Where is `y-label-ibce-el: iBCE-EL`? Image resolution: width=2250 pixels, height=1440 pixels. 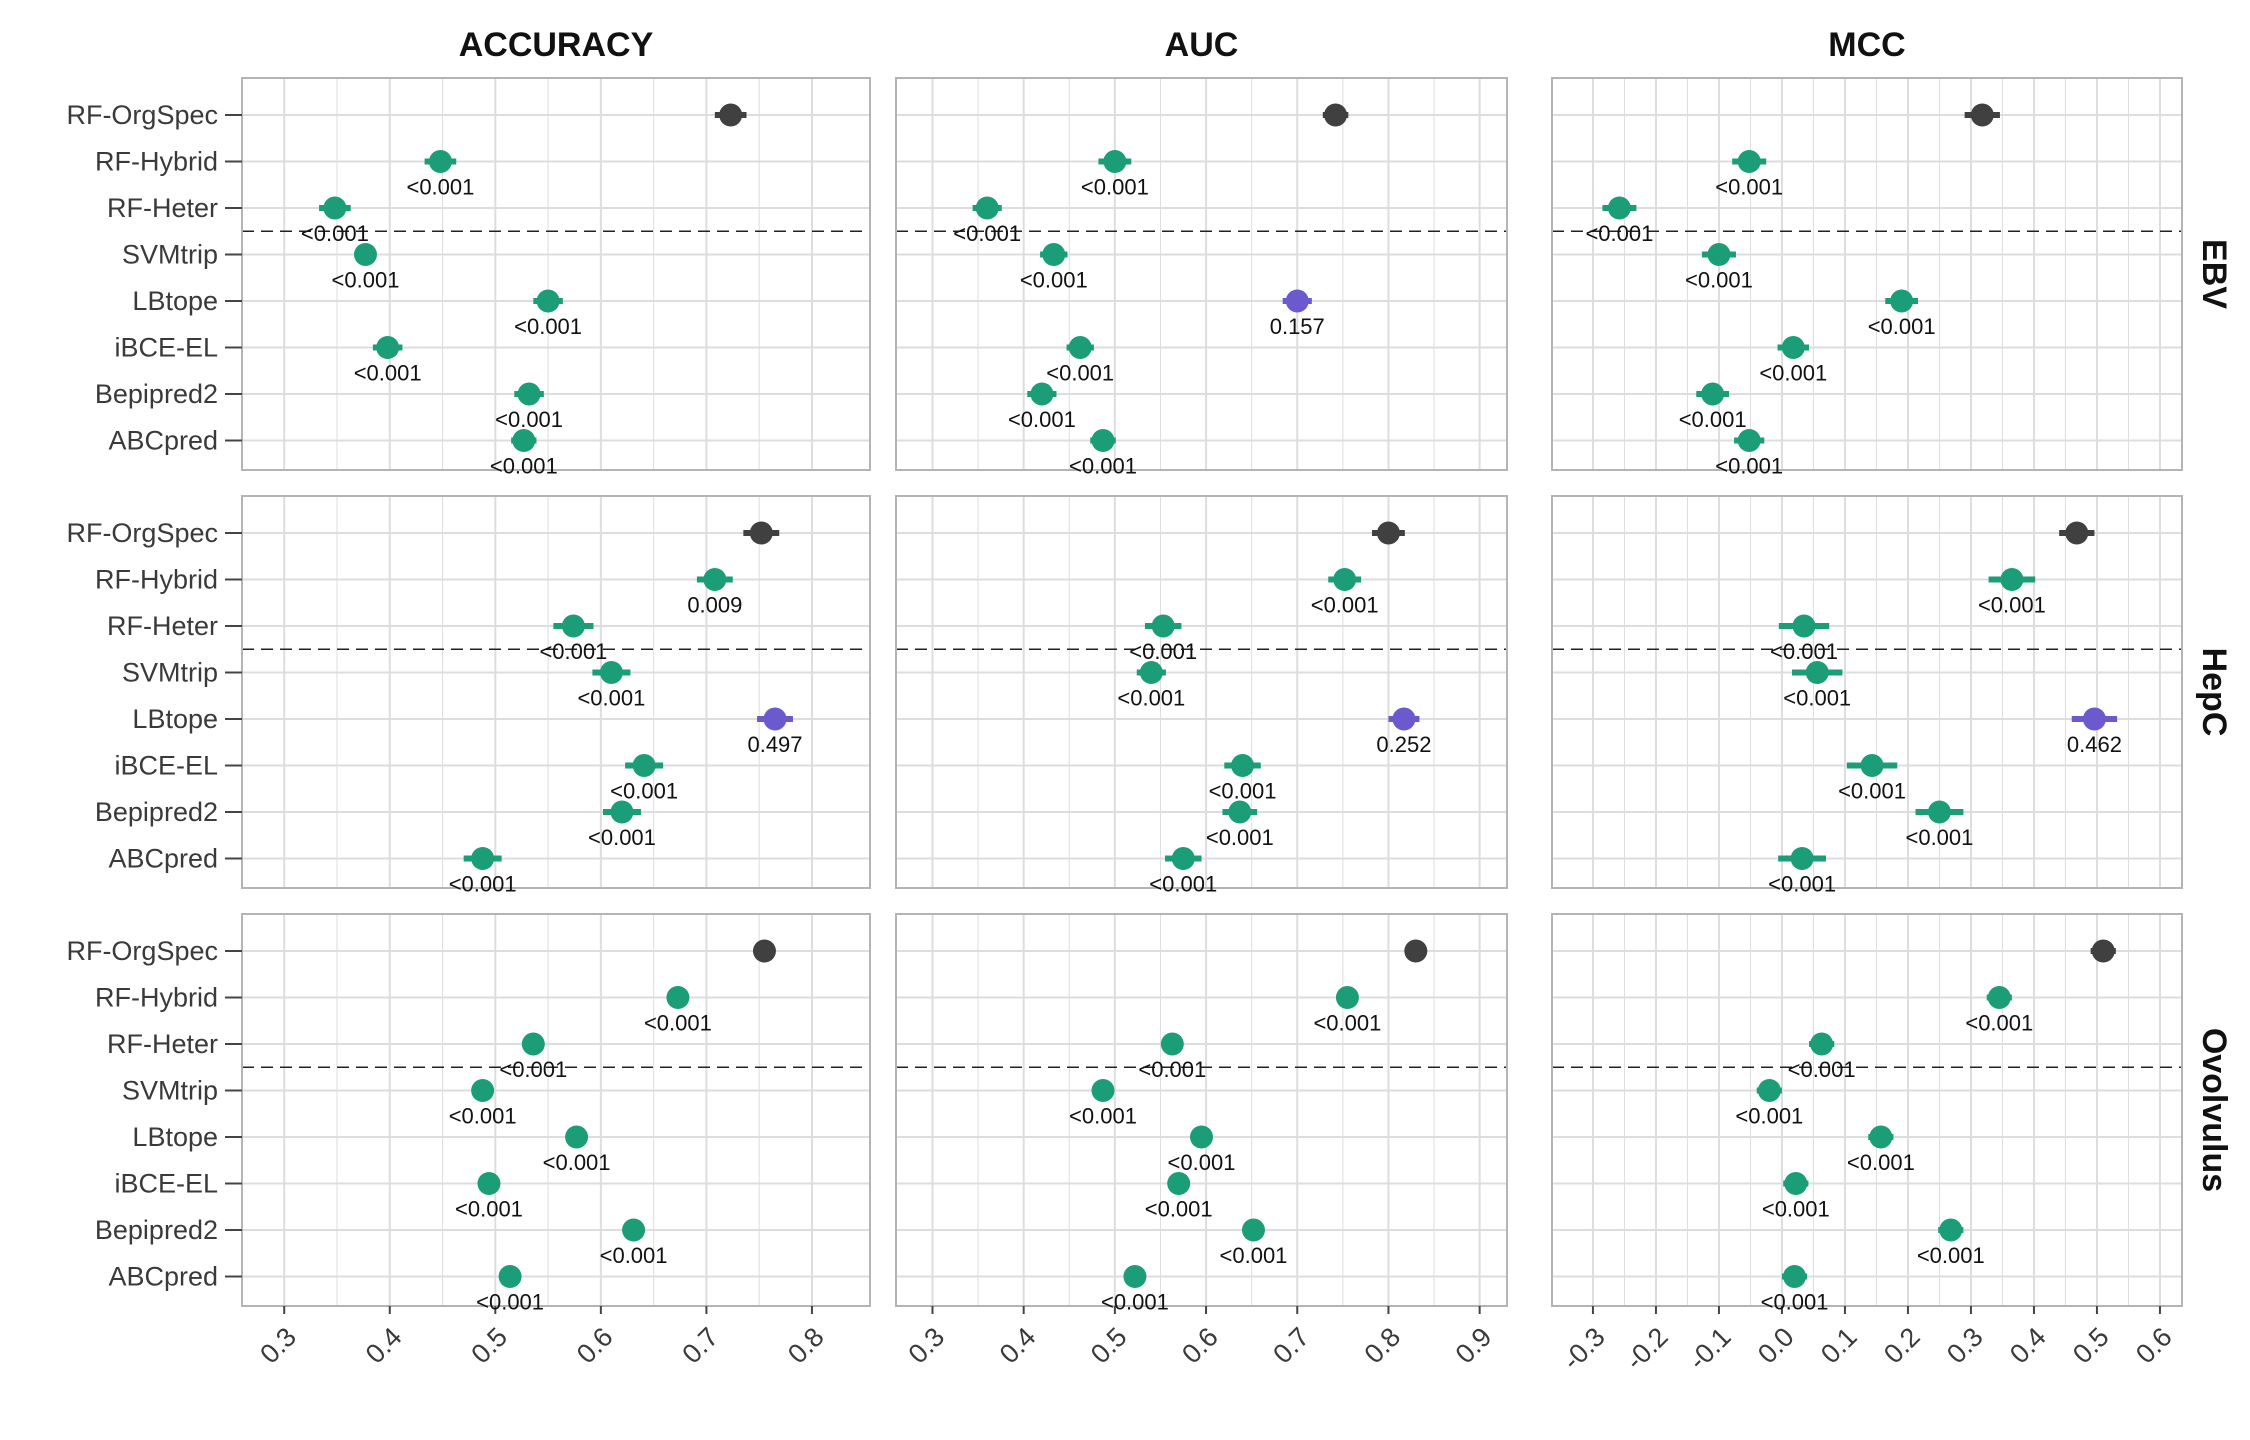 y-label-ibce-el: iBCE-EL is located at coordinates (166, 766).